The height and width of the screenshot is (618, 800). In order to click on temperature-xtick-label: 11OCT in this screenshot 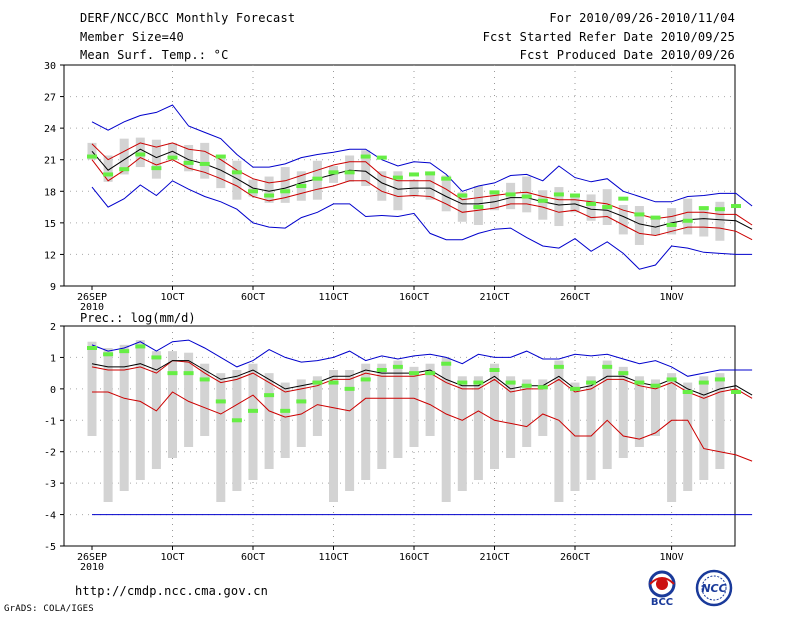, I will do `click(333, 297)`.